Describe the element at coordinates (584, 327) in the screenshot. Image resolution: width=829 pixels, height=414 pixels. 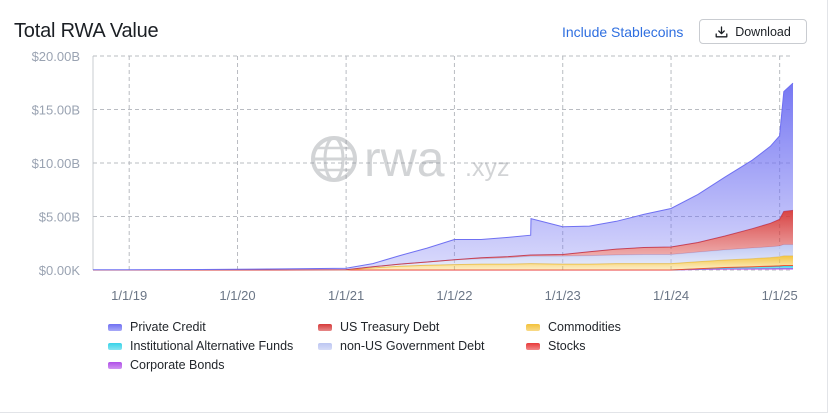
I see `legend-label: Commodities` at that location.